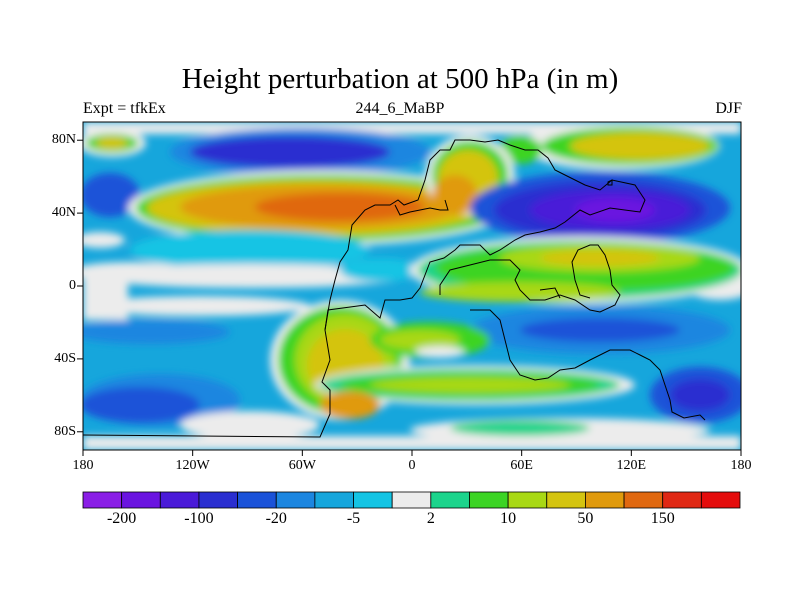  What do you see at coordinates (521, 465) in the screenshot?
I see `lon-tick-label: 60E` at bounding box center [521, 465].